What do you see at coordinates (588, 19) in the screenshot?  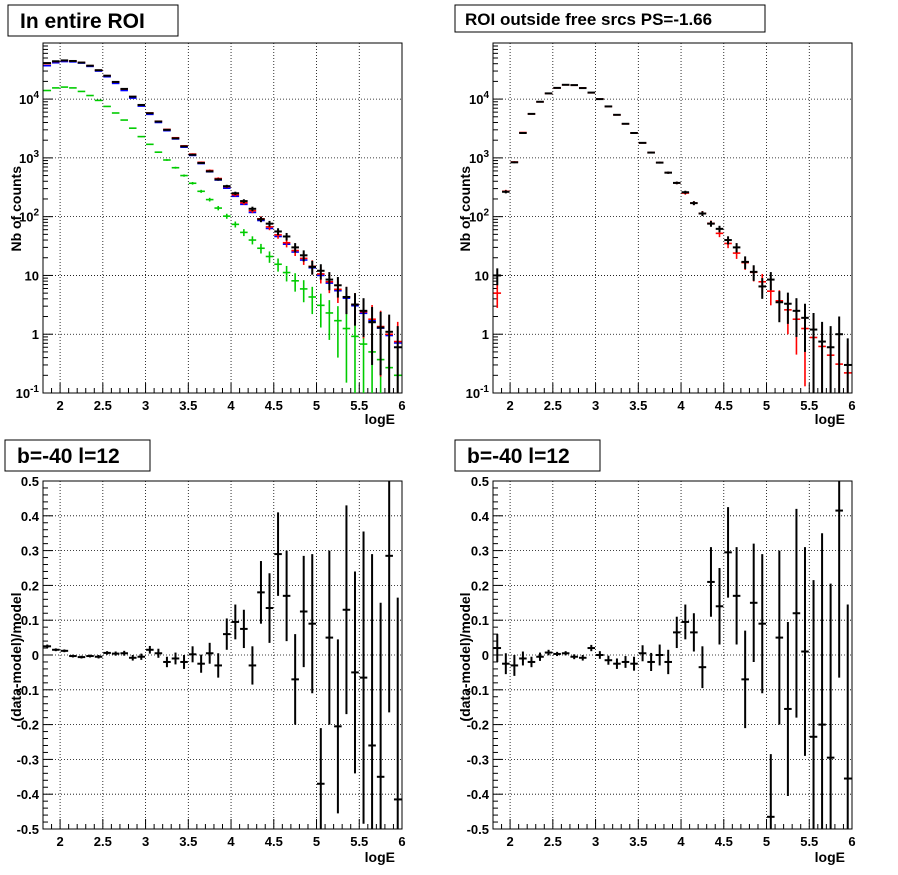 I see `panel-title: ROI outside free srcs PS=-1.66` at bounding box center [588, 19].